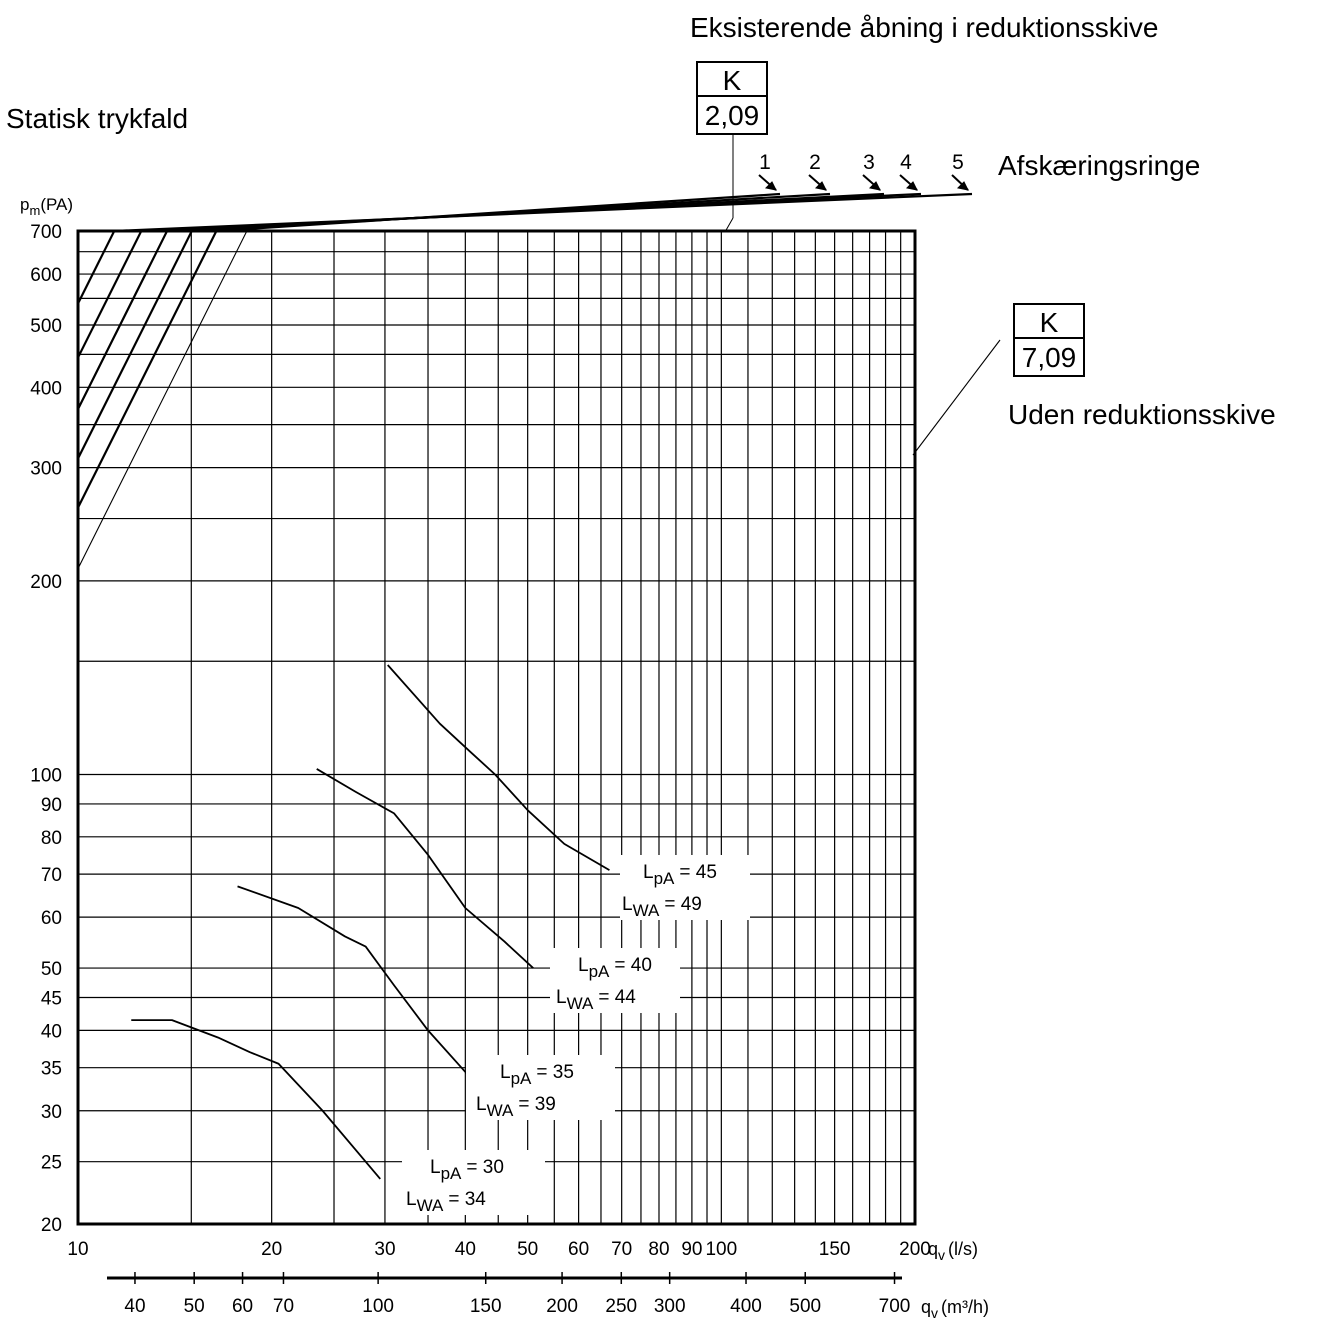 The image size is (1334, 1323). I want to click on series-clipped, so click(163, 400).